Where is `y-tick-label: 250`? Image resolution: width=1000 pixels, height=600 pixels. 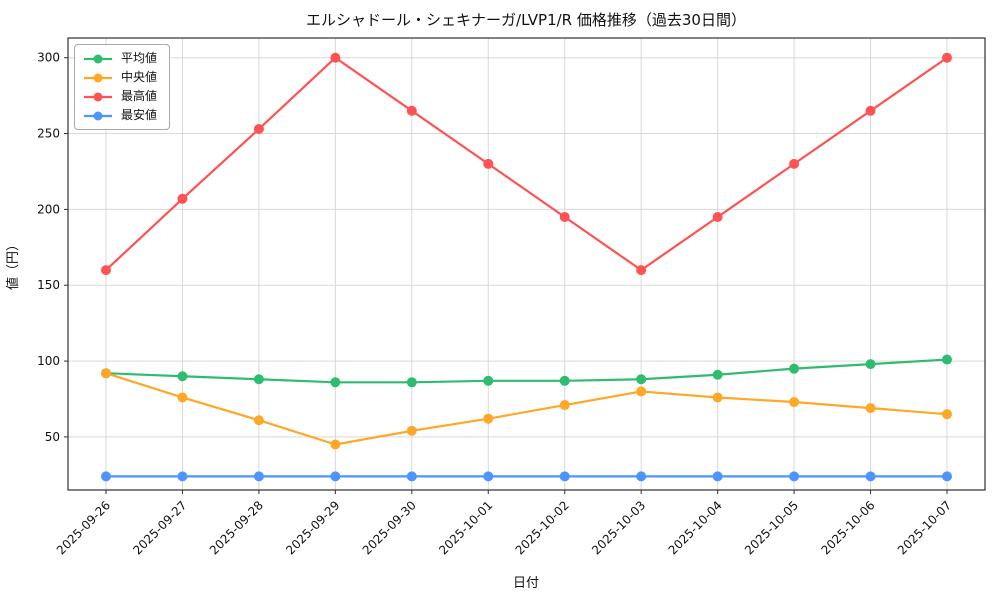 y-tick-label: 250 is located at coordinates (48, 134).